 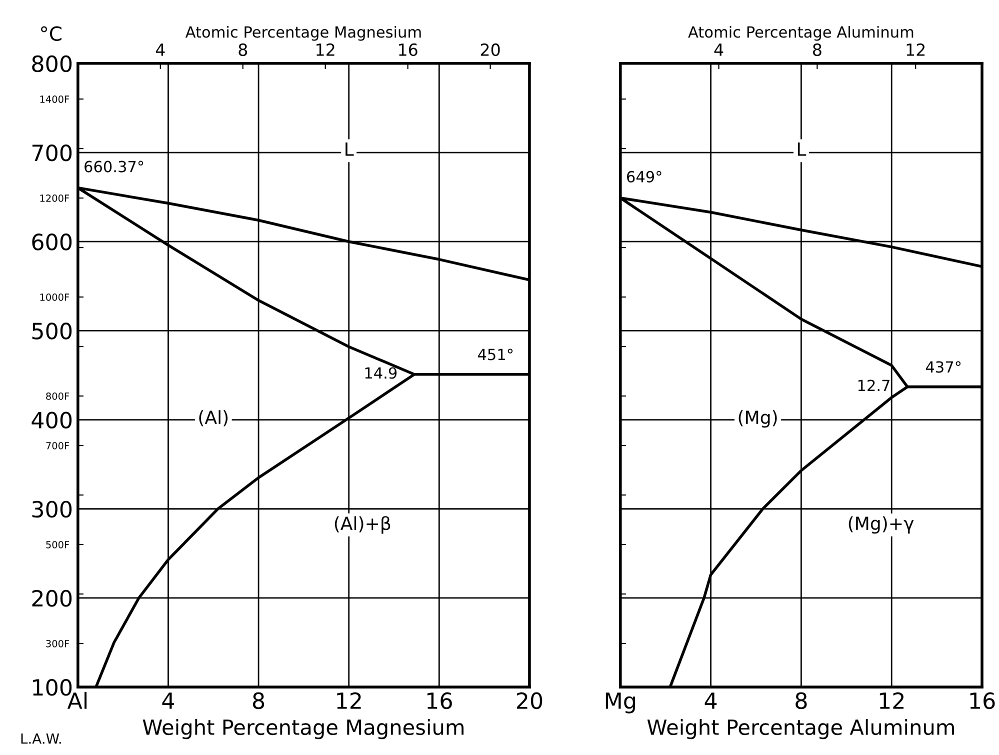 I want to click on x2-axis-title: Atomic Percentage Aluminum, so click(x=801, y=33).